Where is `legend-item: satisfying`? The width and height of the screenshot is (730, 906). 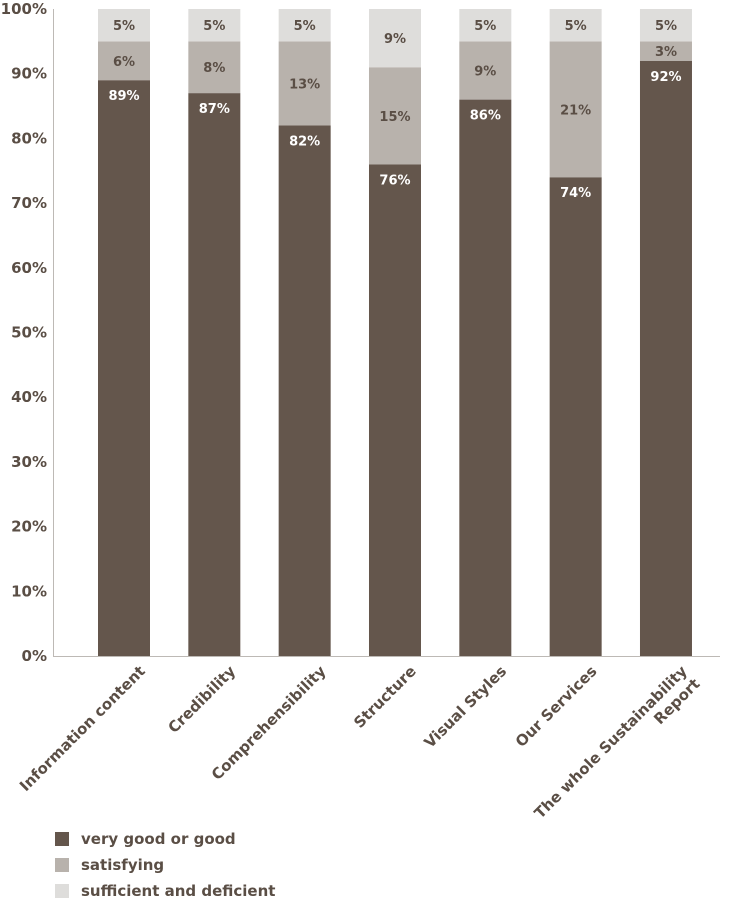
legend-item: satisfying is located at coordinates (165, 865).